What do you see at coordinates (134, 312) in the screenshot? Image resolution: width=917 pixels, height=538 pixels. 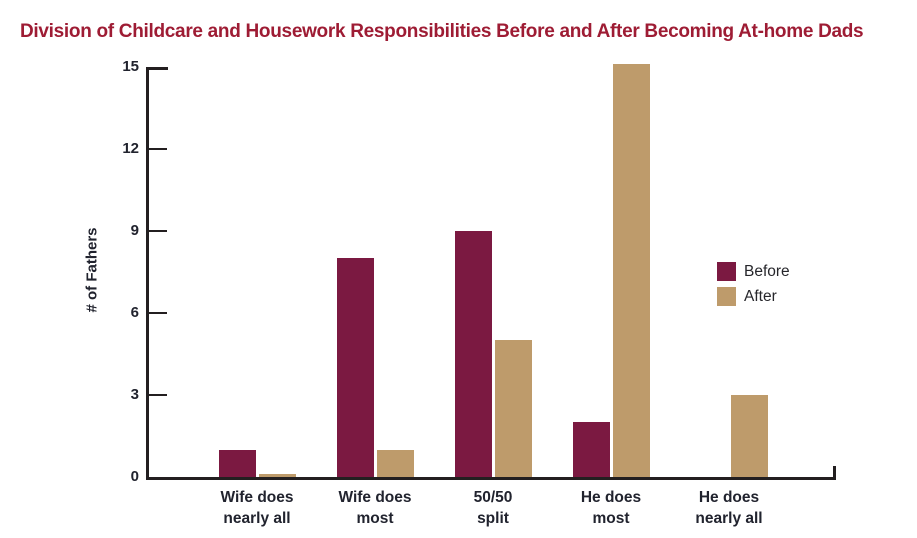 I see `y-tick-label-6: 6` at bounding box center [134, 312].